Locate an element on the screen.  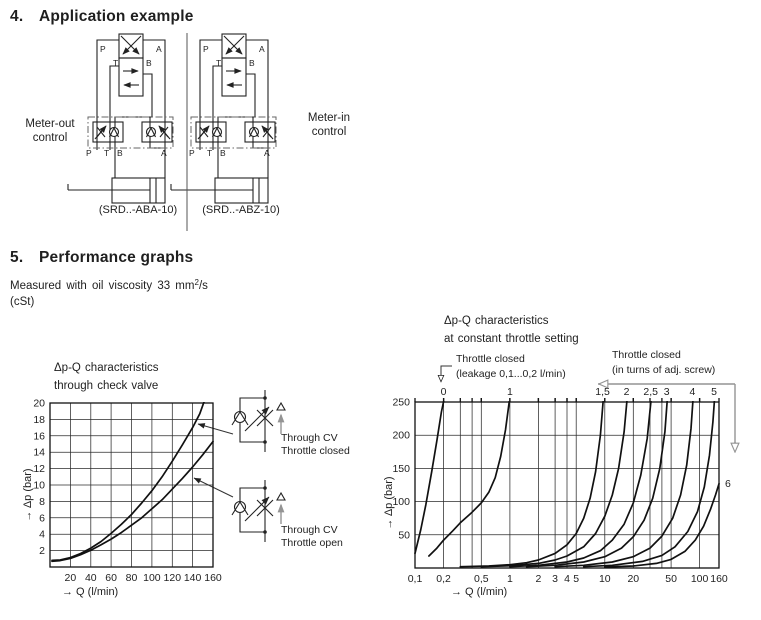
y-tick-label: 150 is located at coordinates (401, 469).